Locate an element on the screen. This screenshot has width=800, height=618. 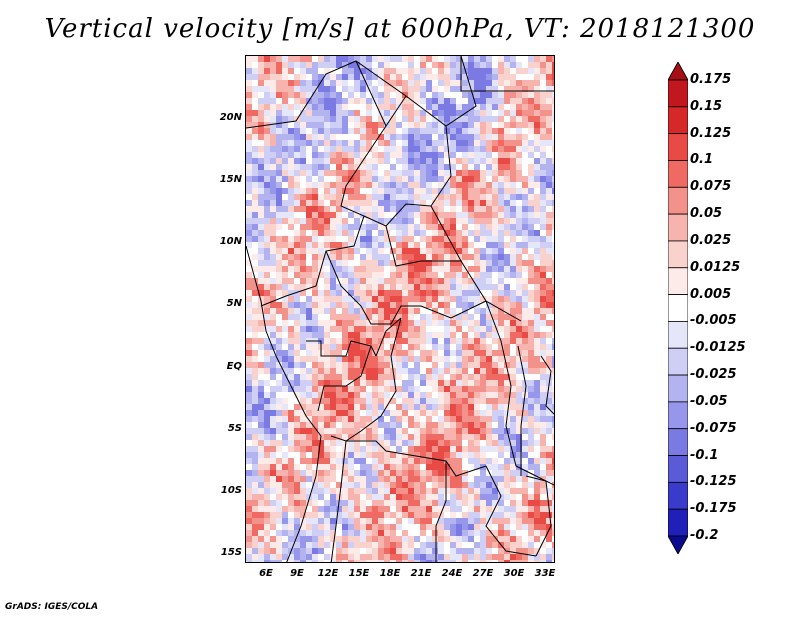
footer-credit: GrADS: IGES/COLA is located at coordinates (52, 607).